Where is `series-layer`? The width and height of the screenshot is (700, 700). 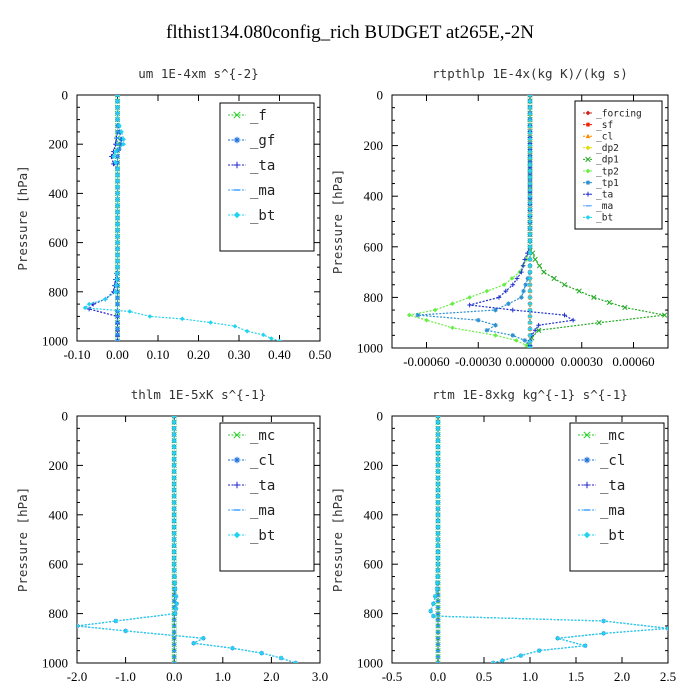
series-layer is located at coordinates (537, 221).